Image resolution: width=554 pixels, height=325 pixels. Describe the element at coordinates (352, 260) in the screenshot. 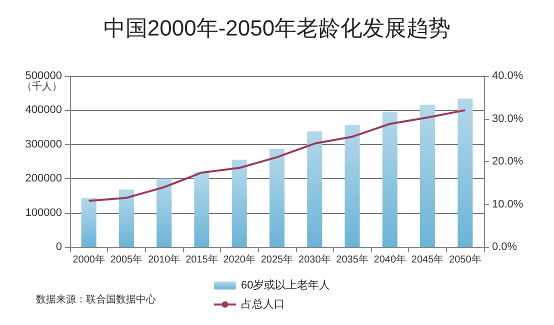

I see `x-tick-label: 2035年` at that location.